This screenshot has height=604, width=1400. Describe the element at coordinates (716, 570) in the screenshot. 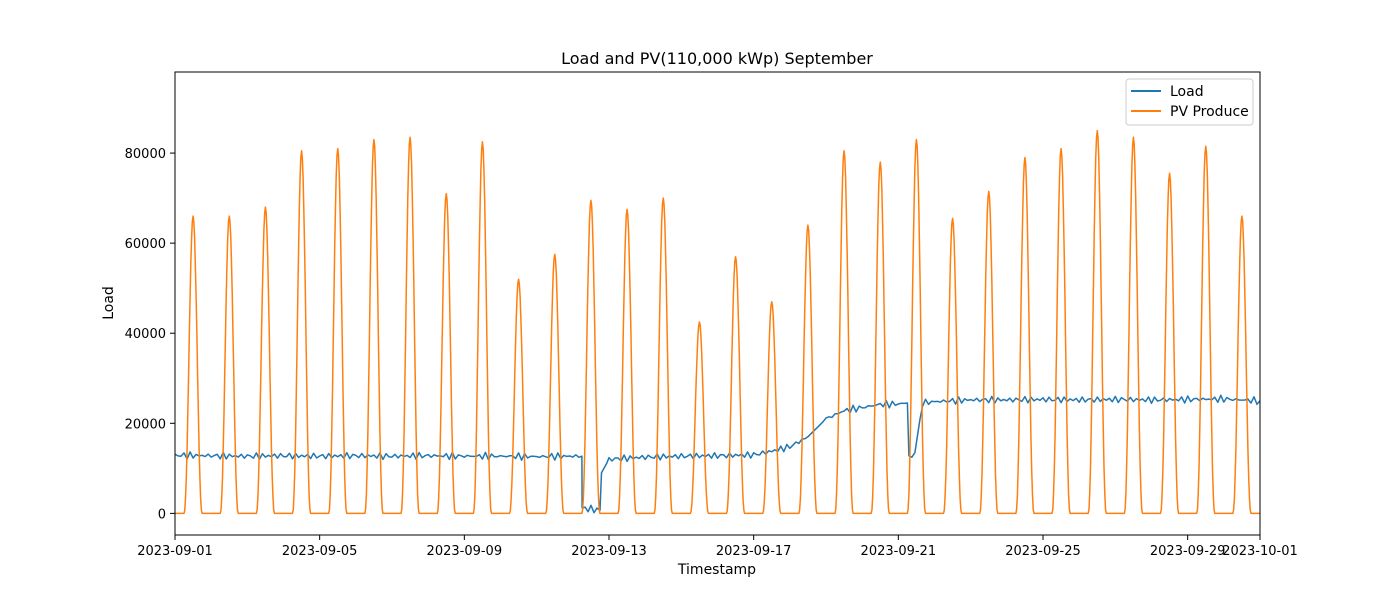

I see `x-axis-label: Timestamp` at that location.